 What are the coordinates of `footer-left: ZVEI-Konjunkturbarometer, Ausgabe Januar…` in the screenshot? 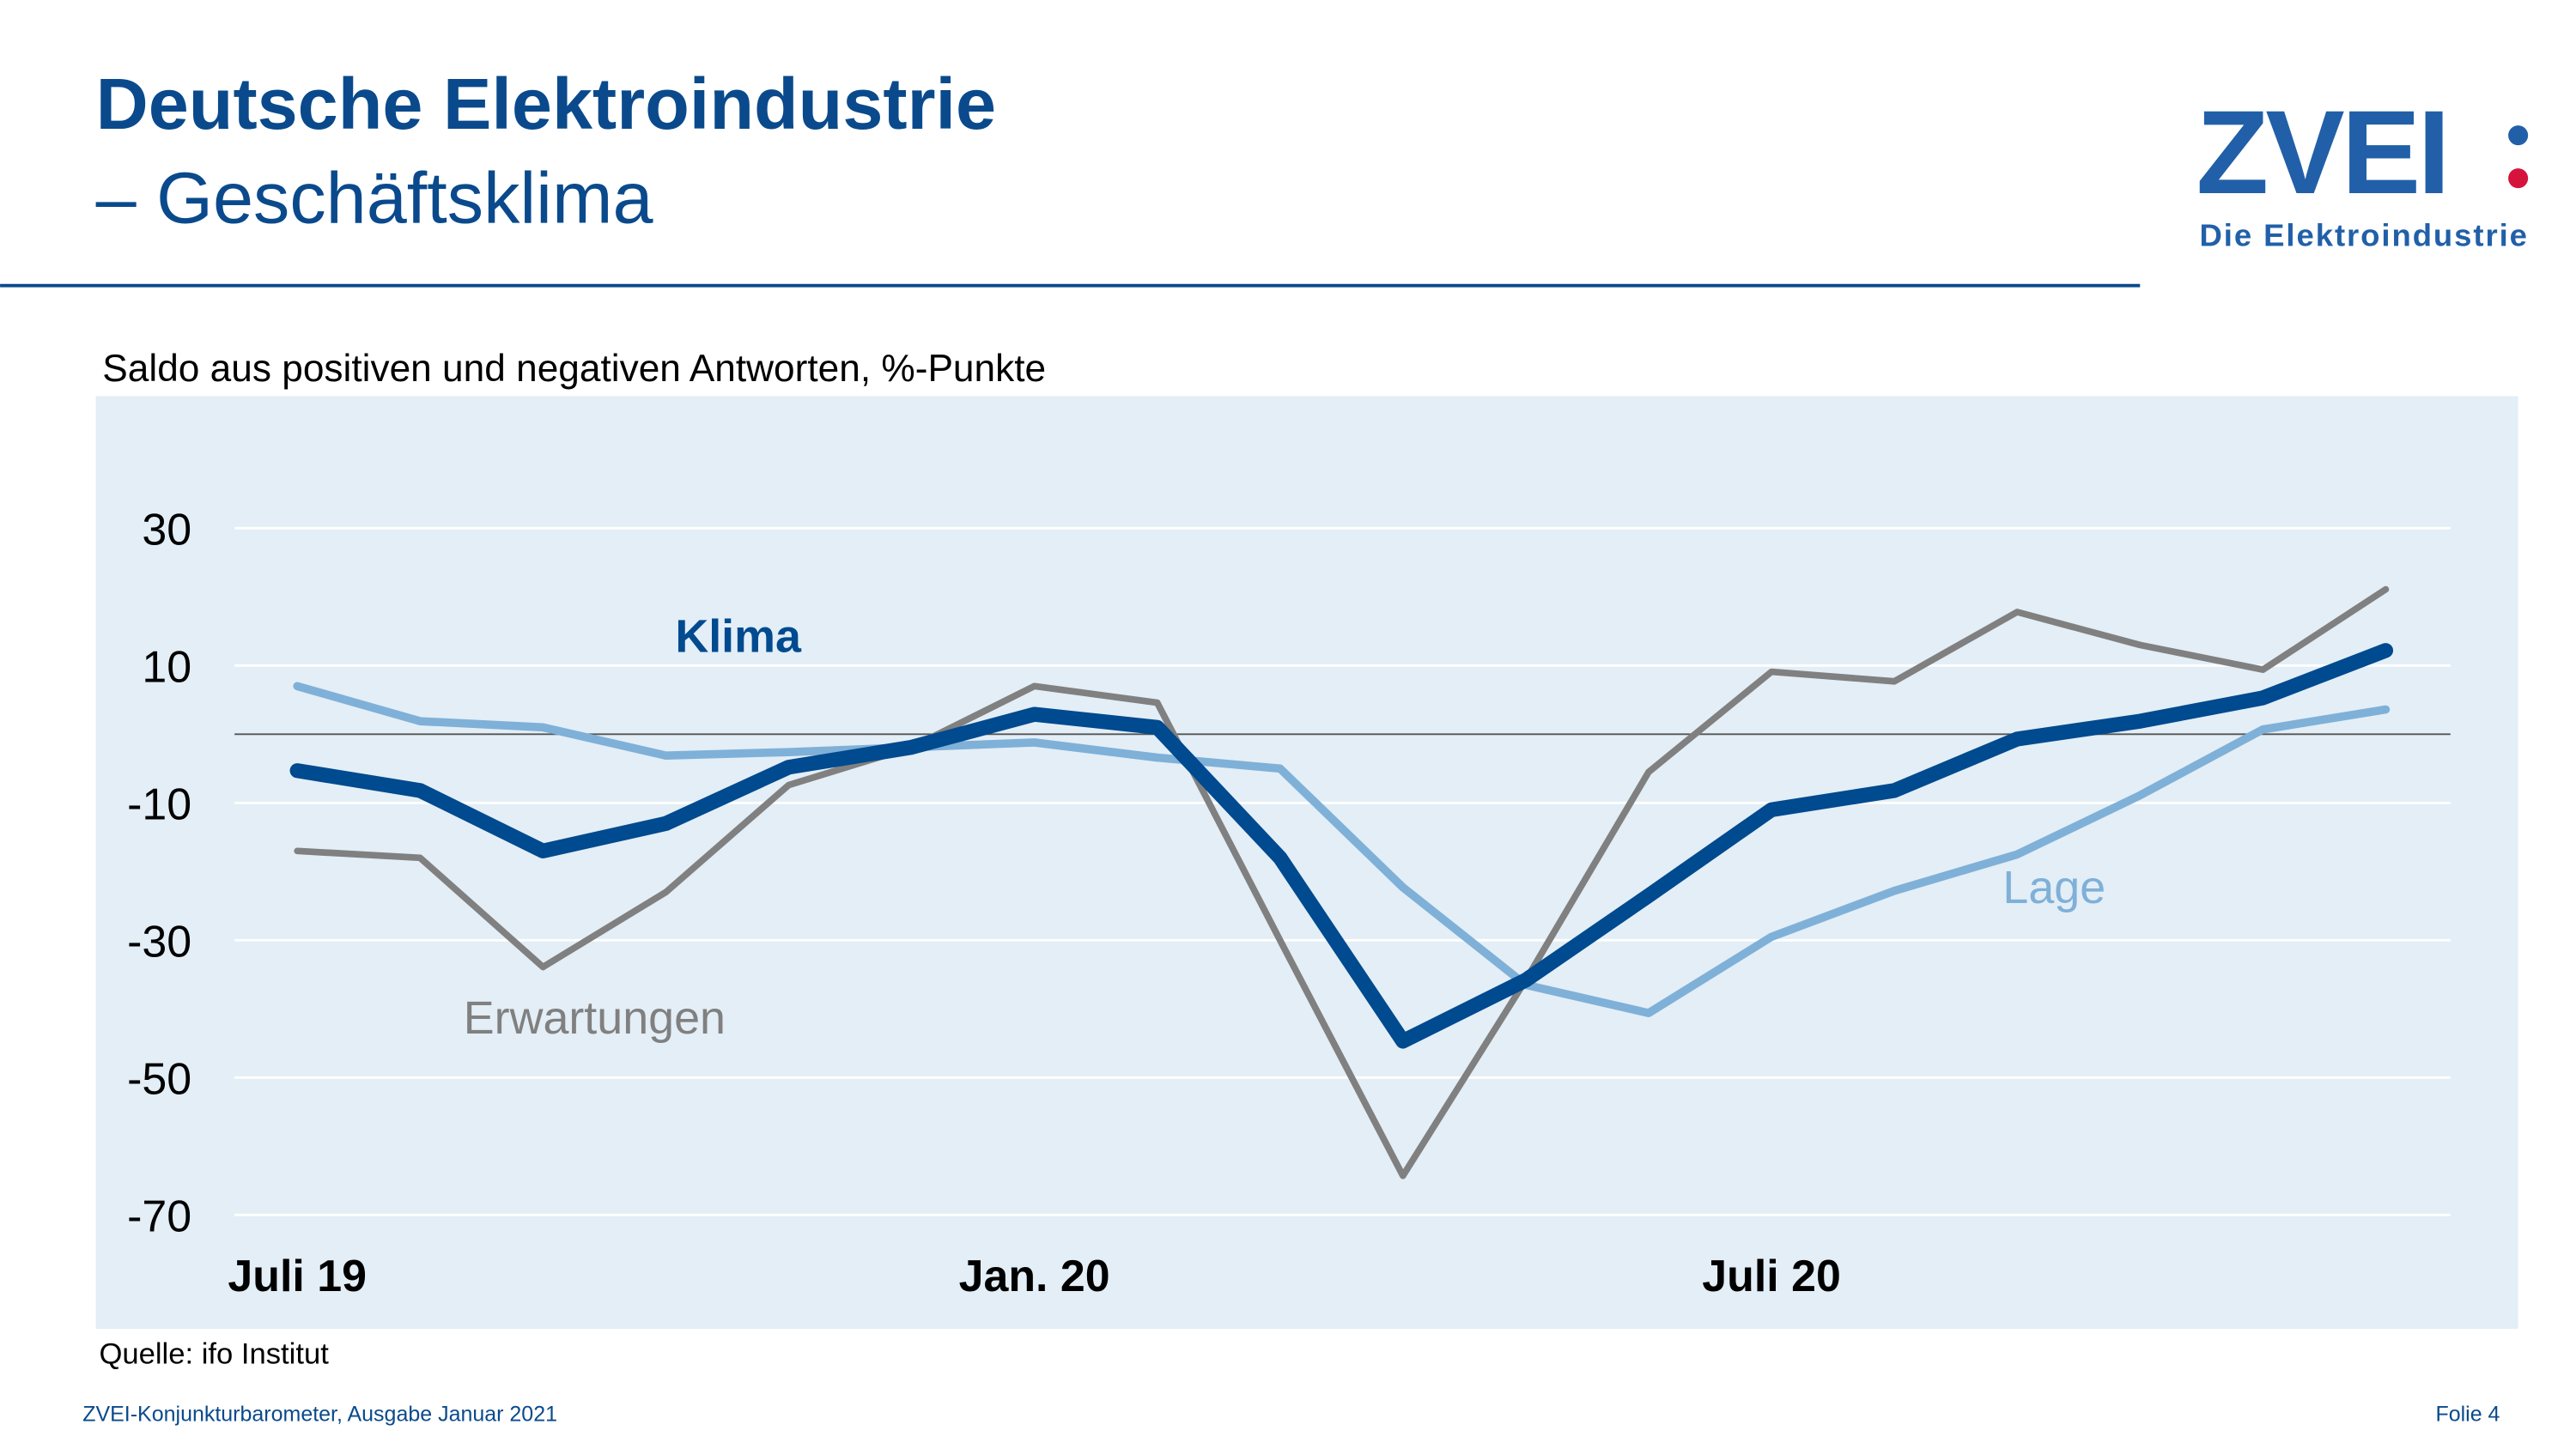 It's located at (319, 1415).